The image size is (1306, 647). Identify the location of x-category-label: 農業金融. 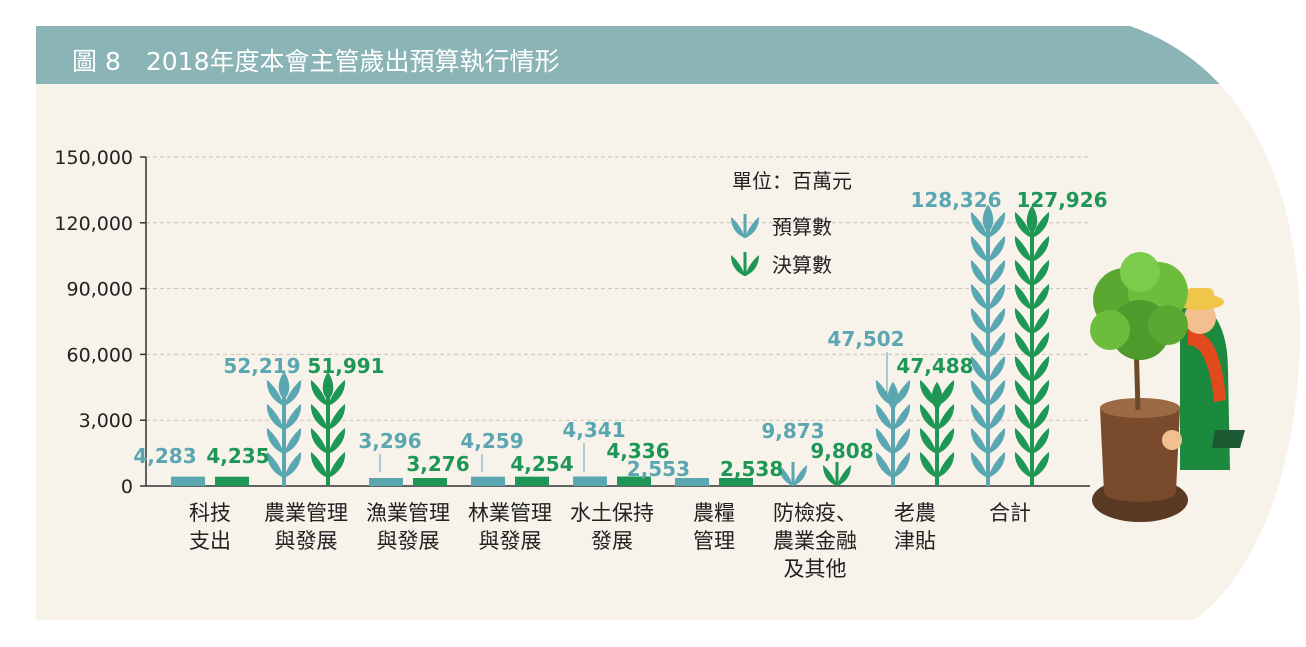
(815, 541).